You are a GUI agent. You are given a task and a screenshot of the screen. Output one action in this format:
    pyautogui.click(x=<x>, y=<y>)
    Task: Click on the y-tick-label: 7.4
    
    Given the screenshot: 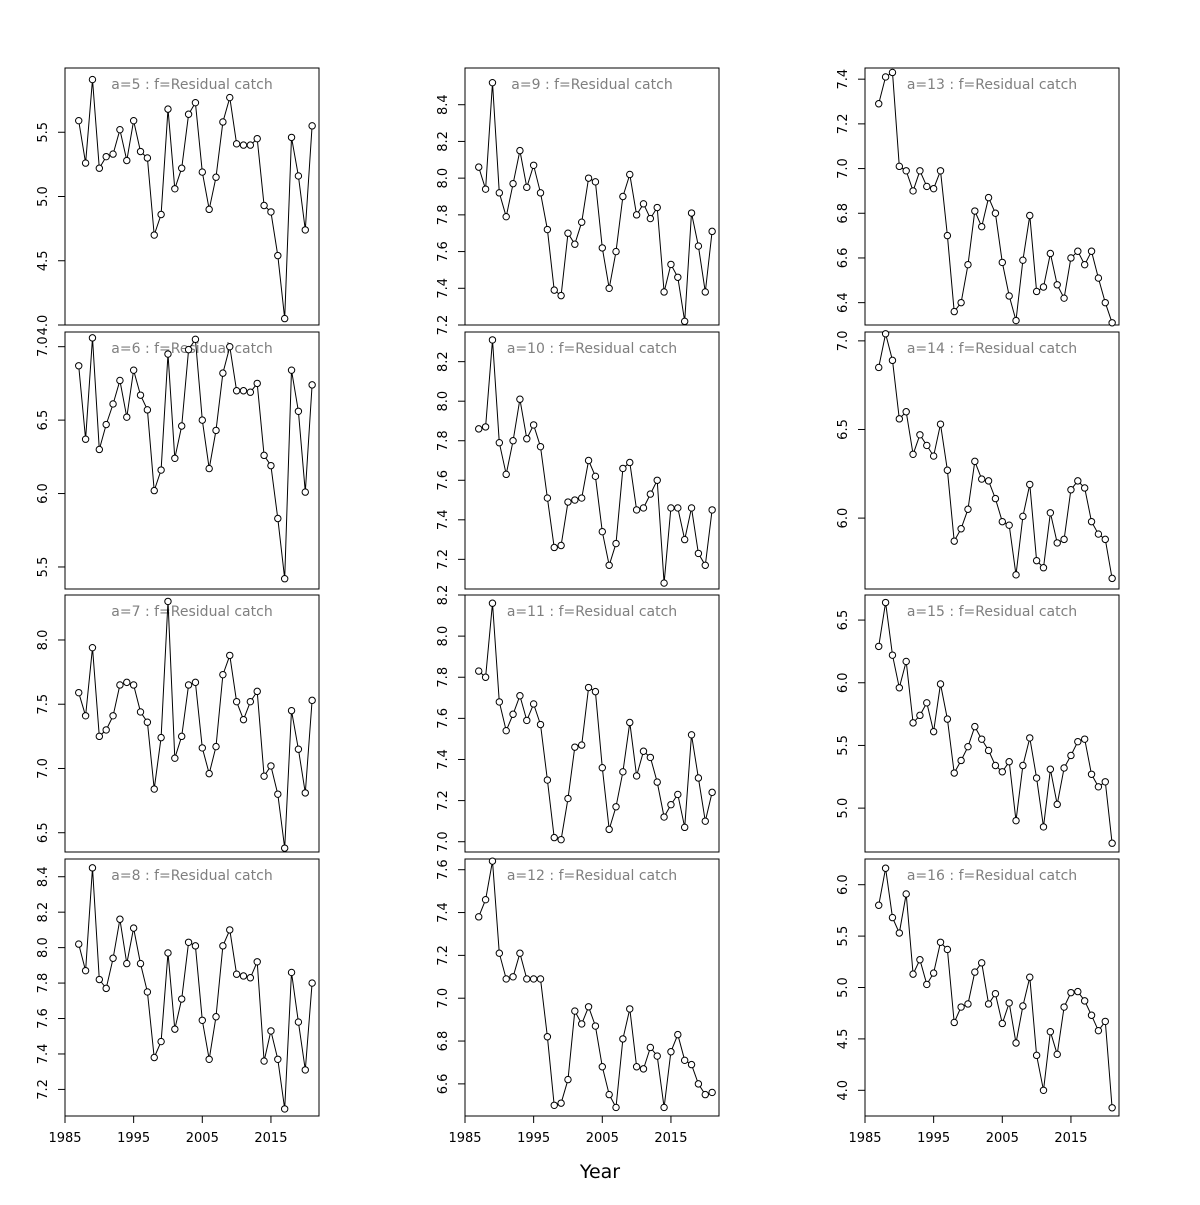 What is the action you would take?
    pyautogui.click(x=443, y=288)
    